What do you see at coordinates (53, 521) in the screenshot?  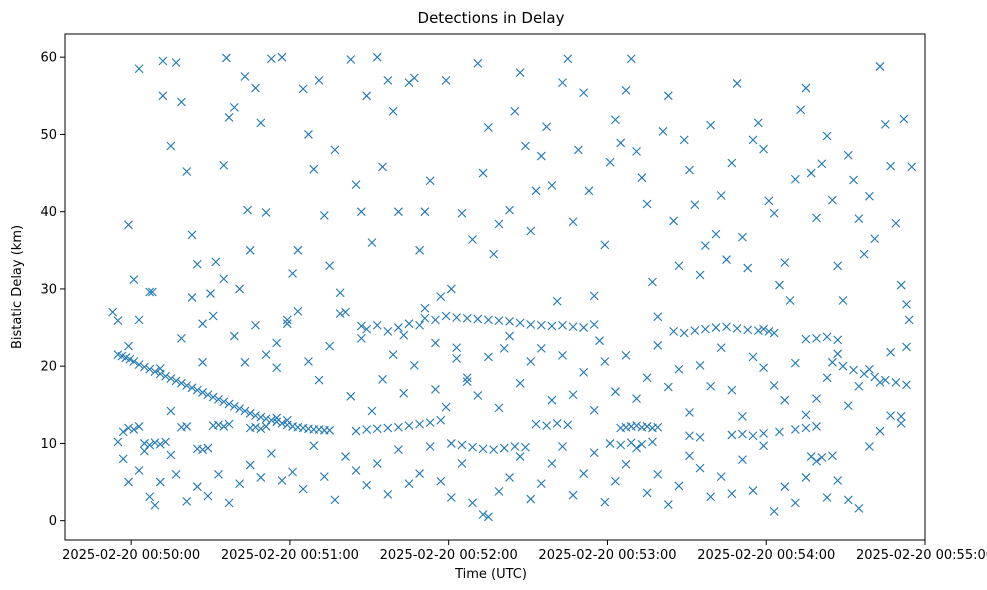 I see `y-tick-label: 0` at bounding box center [53, 521].